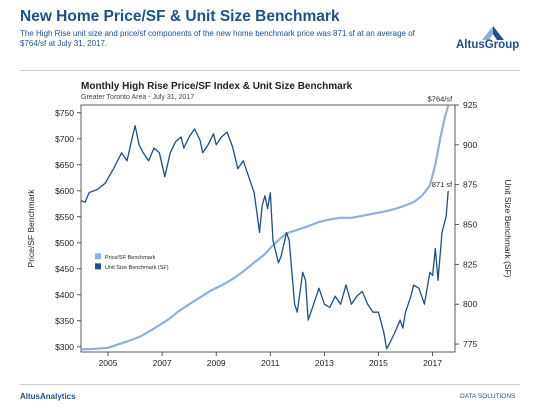  What do you see at coordinates (64, 269) in the screenshot?
I see `y-left-tick-label: $450` at bounding box center [64, 269].